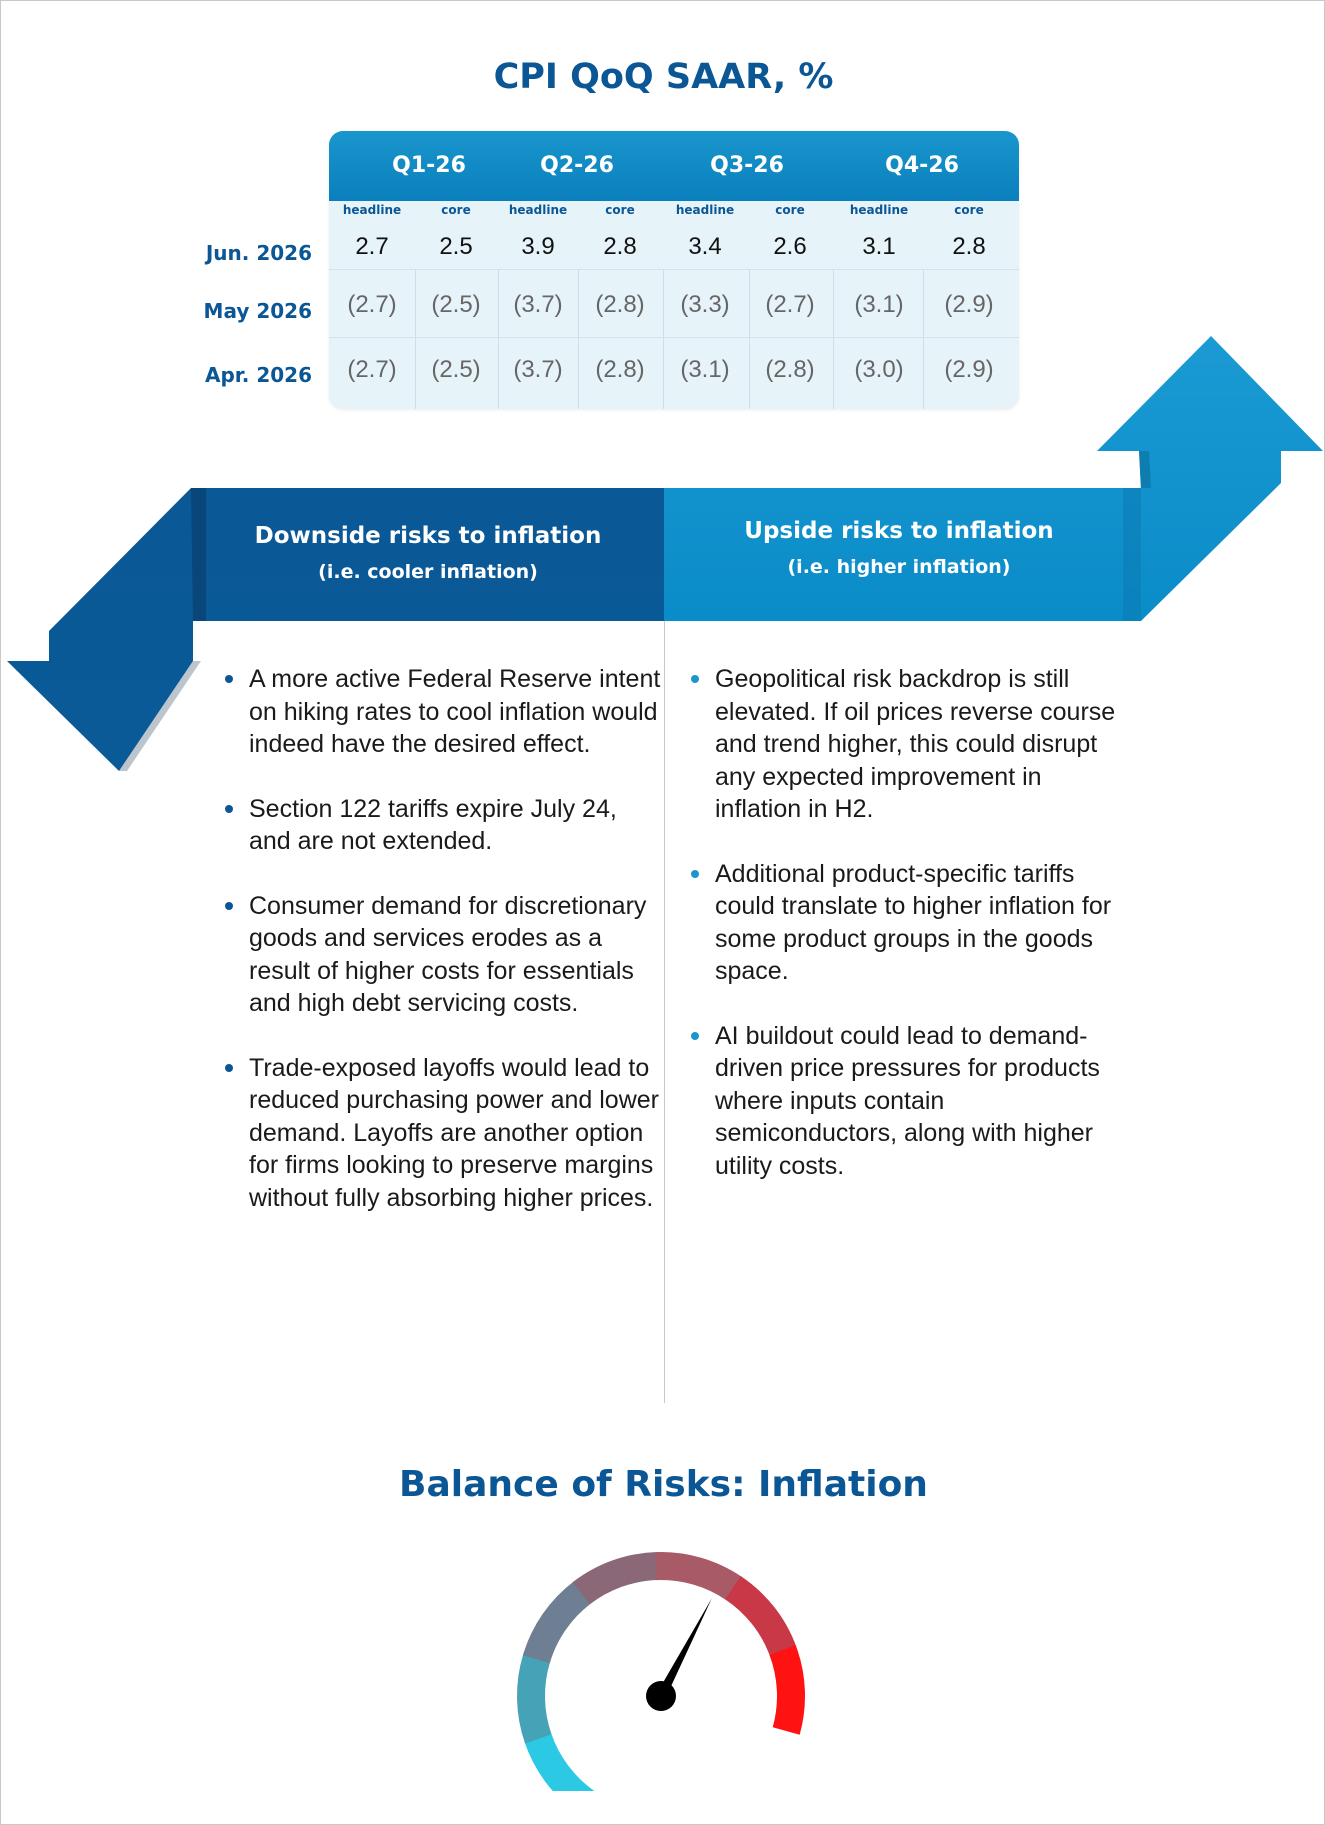  What do you see at coordinates (372, 246) in the screenshot?
I see `cpi-value-cell: 2.7` at bounding box center [372, 246].